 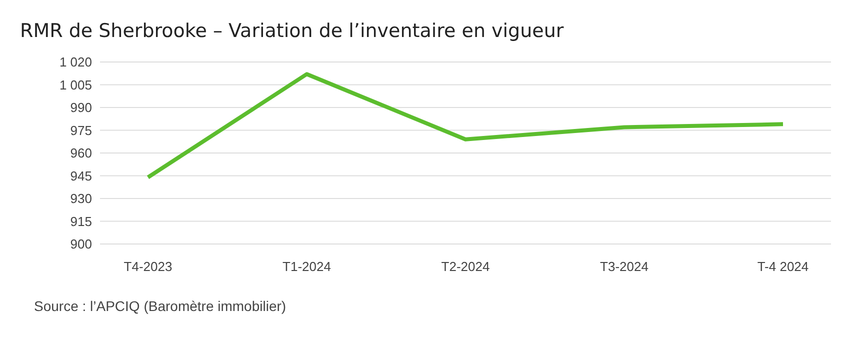 I want to click on y-tick-label: 945, so click(x=81, y=176).